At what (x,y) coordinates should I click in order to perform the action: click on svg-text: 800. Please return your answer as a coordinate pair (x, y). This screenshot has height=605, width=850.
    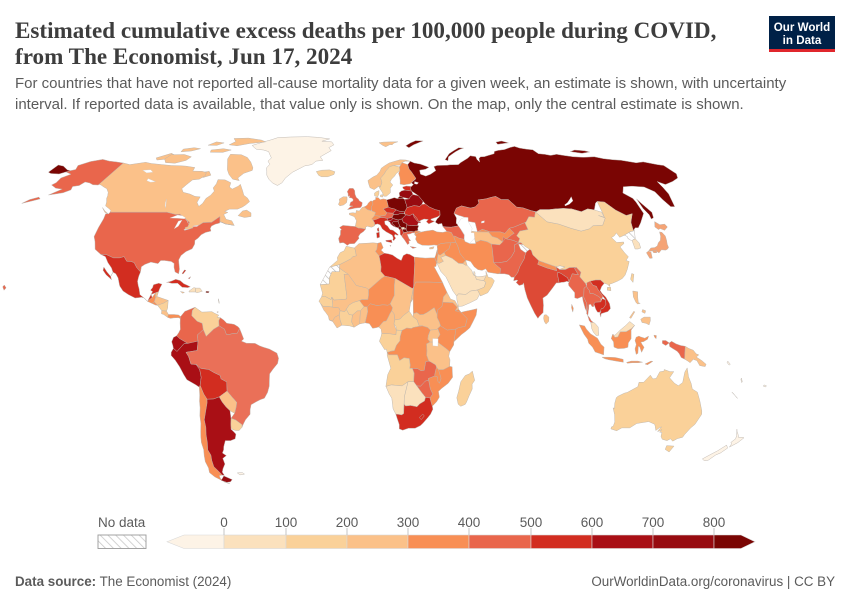
    Looking at the image, I should click on (714, 522).